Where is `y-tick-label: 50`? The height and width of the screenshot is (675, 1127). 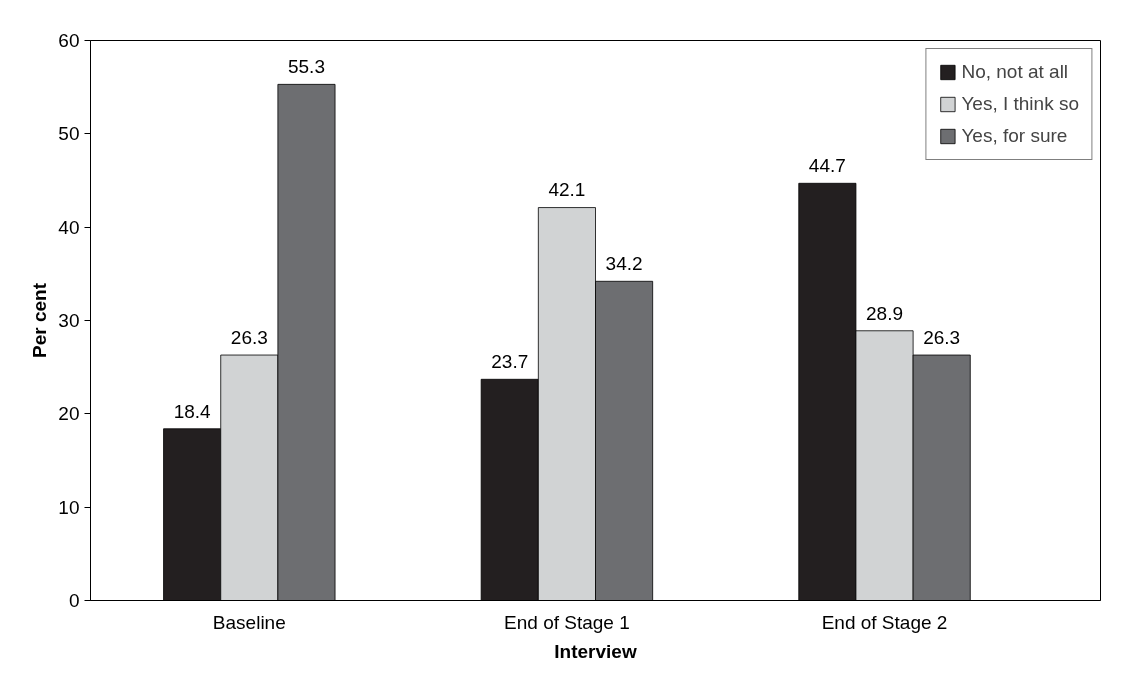
y-tick-label: 50 is located at coordinates (69, 134).